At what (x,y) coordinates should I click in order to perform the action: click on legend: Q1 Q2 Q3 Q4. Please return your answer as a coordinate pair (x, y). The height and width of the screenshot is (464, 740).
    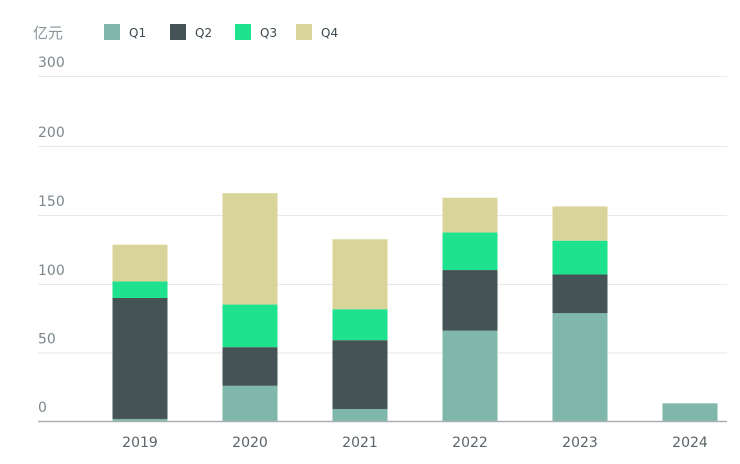
    Looking at the image, I should click on (221, 32).